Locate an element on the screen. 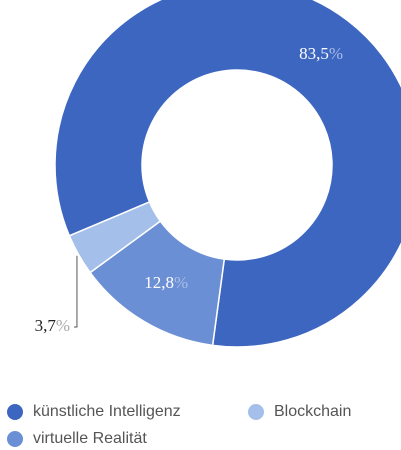 This screenshot has height=450, width=401. legend-label: virtuelle Realität is located at coordinates (90, 438).